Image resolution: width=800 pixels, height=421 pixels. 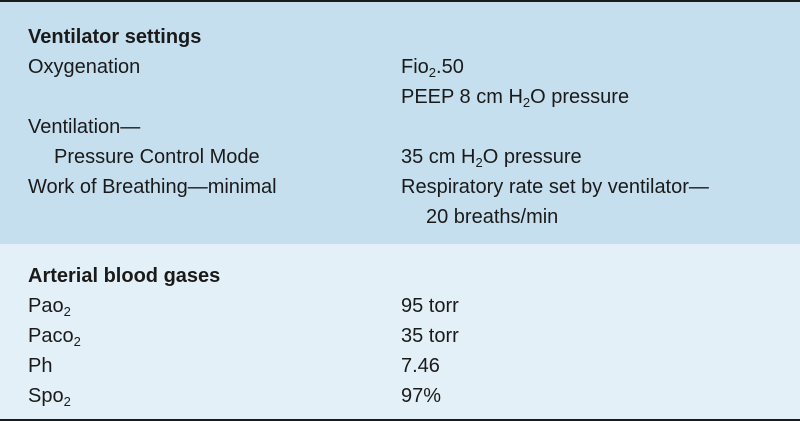 What do you see at coordinates (555, 187) in the screenshot?
I see `respiratory-rate-line1: Respiratory rate set by ventilator—` at bounding box center [555, 187].